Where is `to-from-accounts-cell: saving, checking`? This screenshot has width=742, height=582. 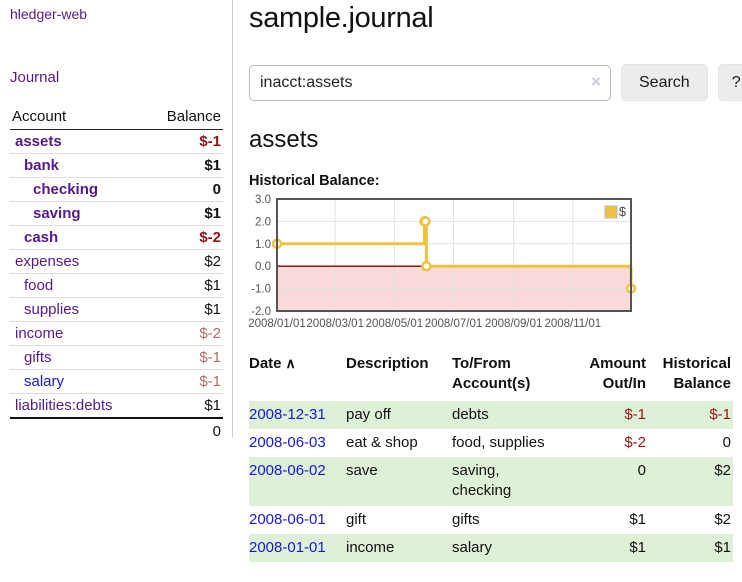 to-from-accounts-cell: saving, checking is located at coordinates (518, 481).